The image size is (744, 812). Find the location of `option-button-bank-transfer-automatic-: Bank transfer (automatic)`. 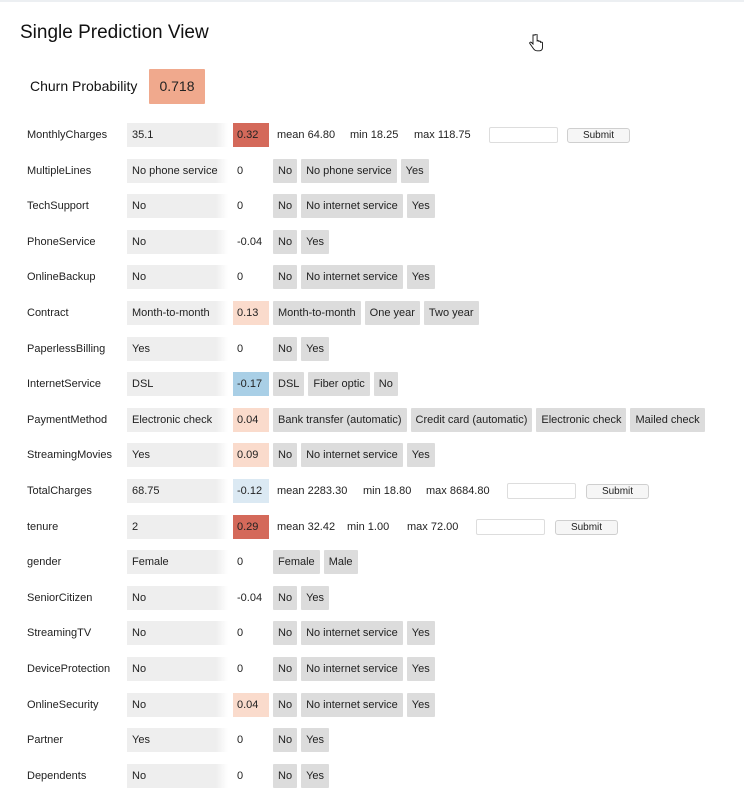

option-button-bank-transfer-automatic-: Bank transfer (automatic) is located at coordinates (340, 420).